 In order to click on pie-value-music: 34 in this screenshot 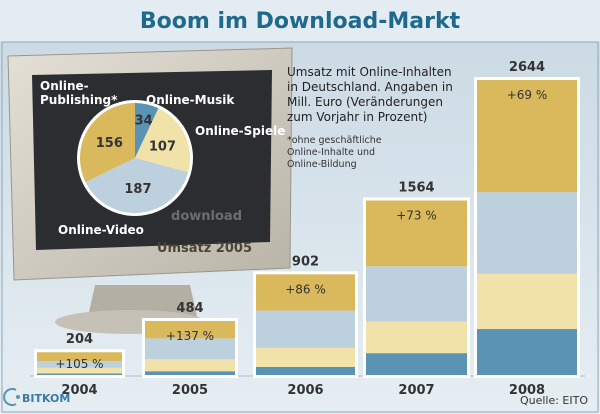, I will do `click(144, 120)`.